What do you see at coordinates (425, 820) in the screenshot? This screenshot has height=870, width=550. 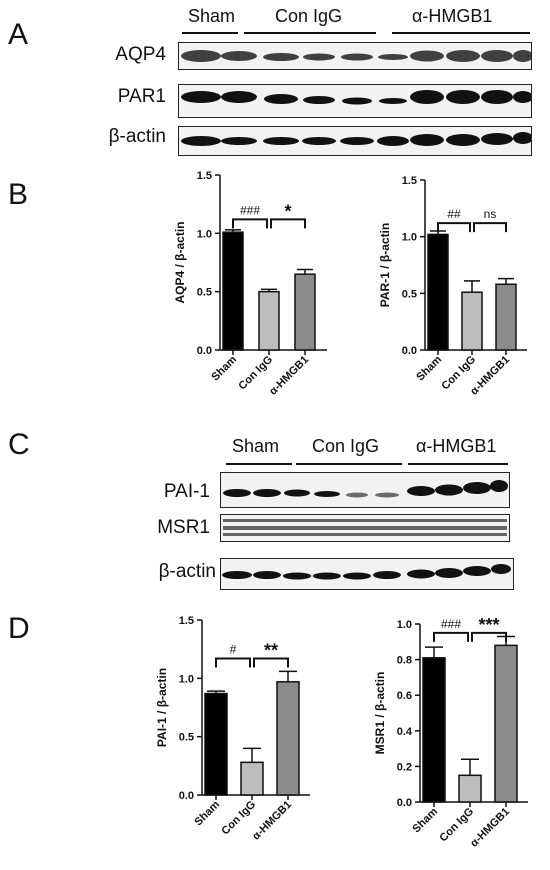 I see `chart-msr1-category-label-0: Sham` at bounding box center [425, 820].